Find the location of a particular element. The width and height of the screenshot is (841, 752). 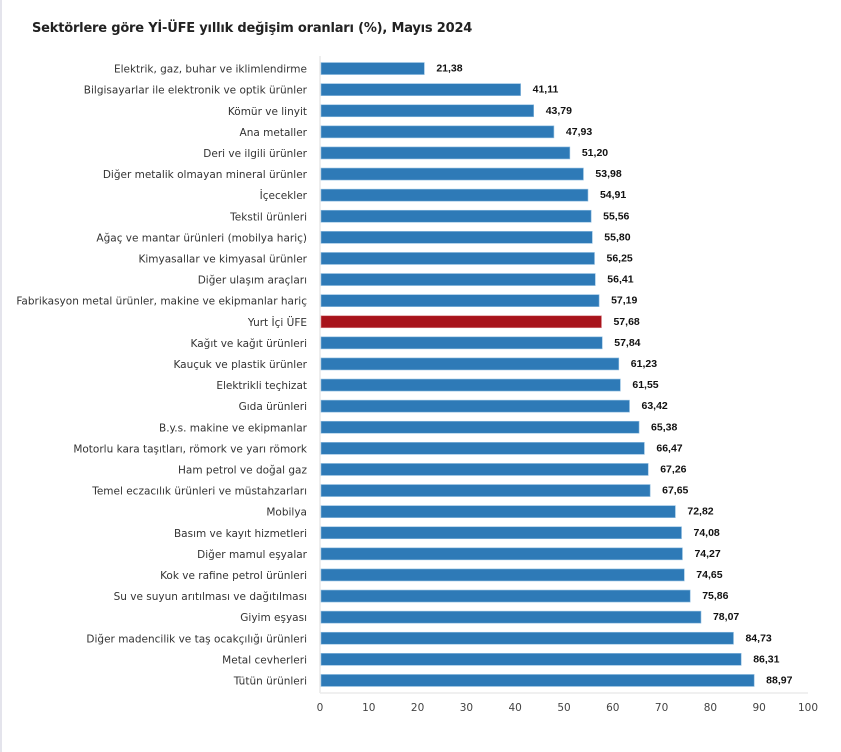

value-label: 63,42 is located at coordinates (654, 406).